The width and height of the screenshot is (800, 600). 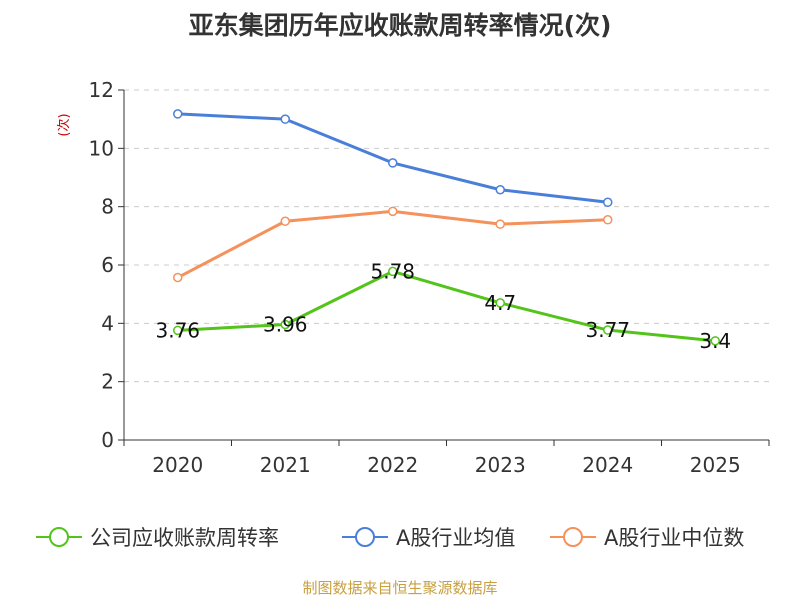 I want to click on source-note: 制图数据来自恒生聚源数据库, so click(x=399, y=588).